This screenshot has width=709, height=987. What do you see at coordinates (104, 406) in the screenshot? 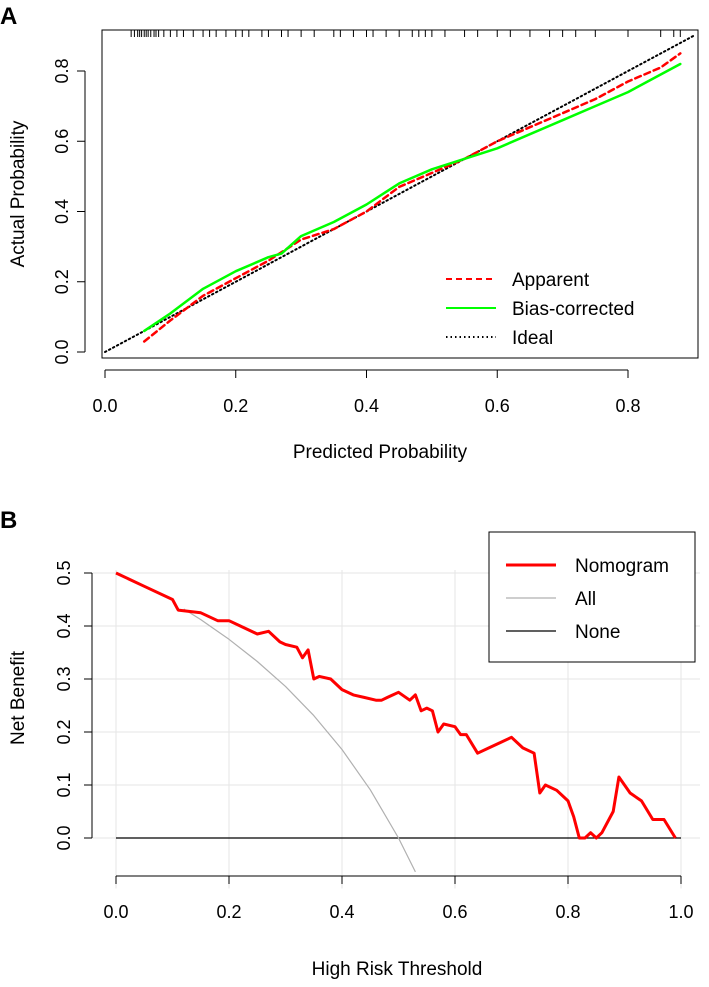
I see `x-tick-label-a: 0.0` at bounding box center [104, 406].